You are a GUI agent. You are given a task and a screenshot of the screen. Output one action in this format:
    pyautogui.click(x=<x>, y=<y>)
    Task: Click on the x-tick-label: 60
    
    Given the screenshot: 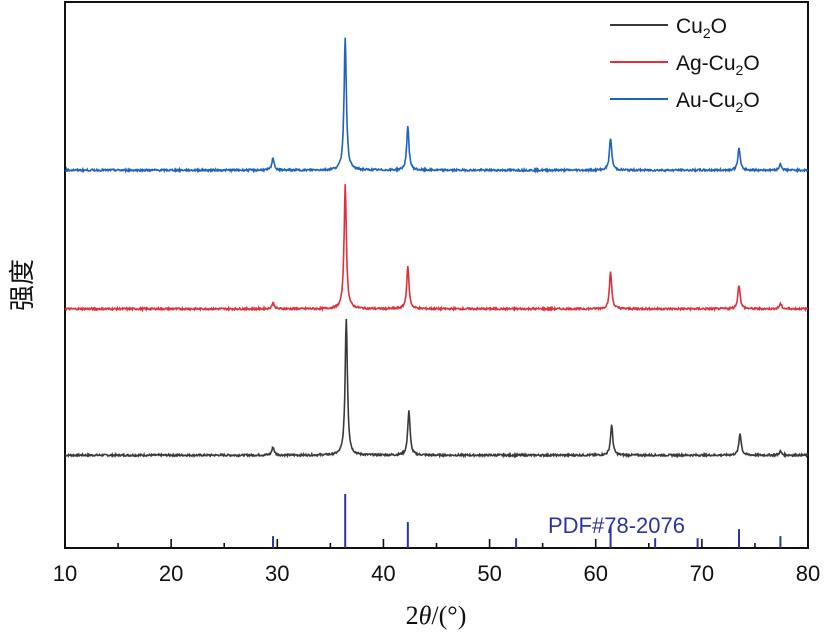 What is the action you would take?
    pyautogui.click(x=595, y=573)
    